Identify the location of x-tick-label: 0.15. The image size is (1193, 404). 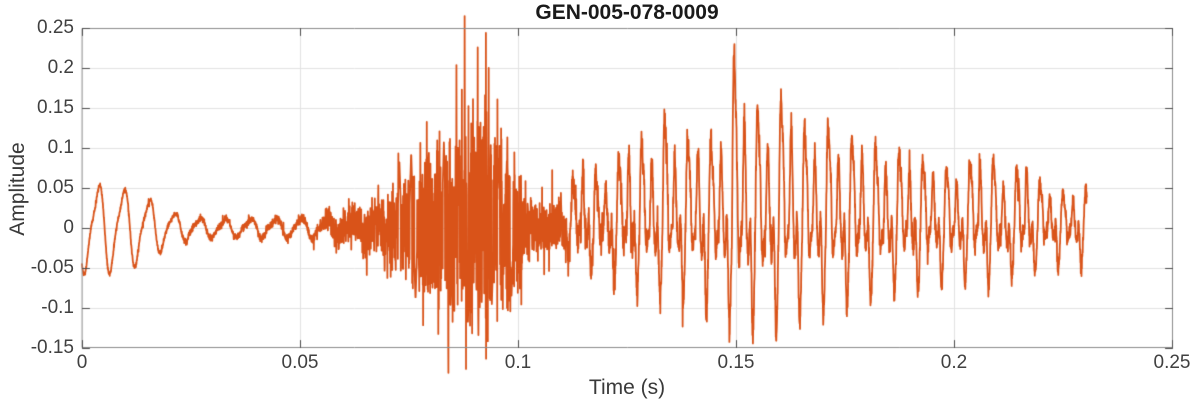
(736, 362).